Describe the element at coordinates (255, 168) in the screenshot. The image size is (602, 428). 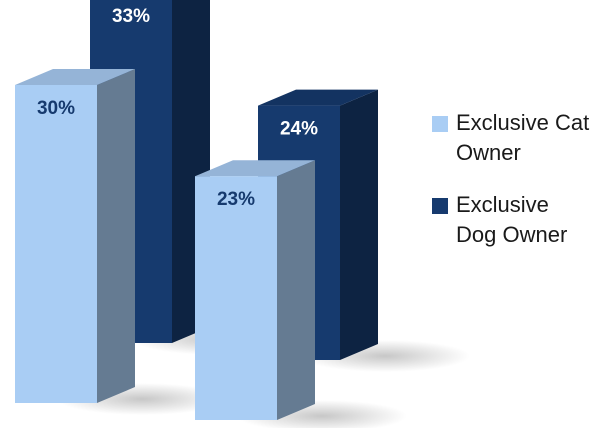
I see `bar-cat-2-top` at that location.